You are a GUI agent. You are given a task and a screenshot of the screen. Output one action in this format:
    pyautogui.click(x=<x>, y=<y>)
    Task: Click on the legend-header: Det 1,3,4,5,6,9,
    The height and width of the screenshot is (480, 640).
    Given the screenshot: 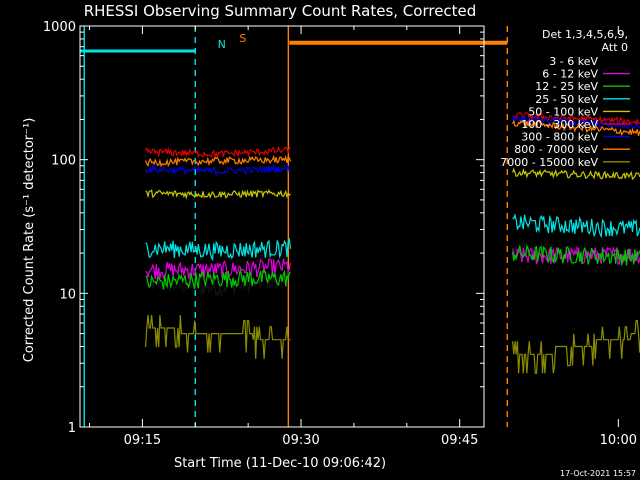 What is the action you would take?
    pyautogui.click(x=585, y=34)
    